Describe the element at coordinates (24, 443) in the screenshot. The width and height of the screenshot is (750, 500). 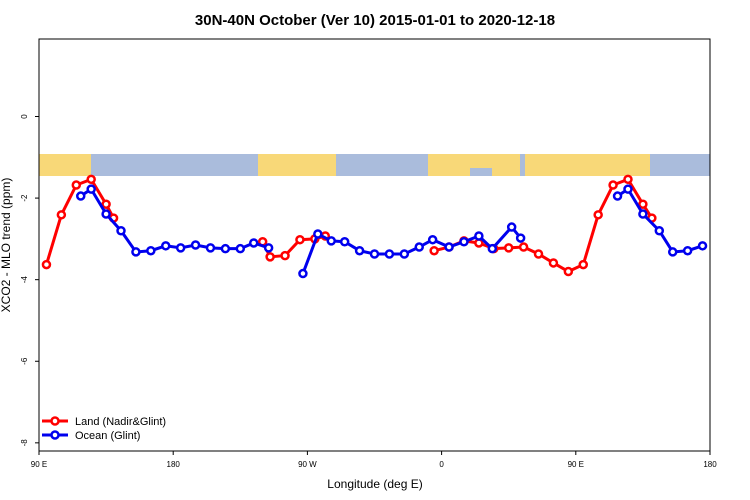
I see `y-tick-label: -8` at that location.